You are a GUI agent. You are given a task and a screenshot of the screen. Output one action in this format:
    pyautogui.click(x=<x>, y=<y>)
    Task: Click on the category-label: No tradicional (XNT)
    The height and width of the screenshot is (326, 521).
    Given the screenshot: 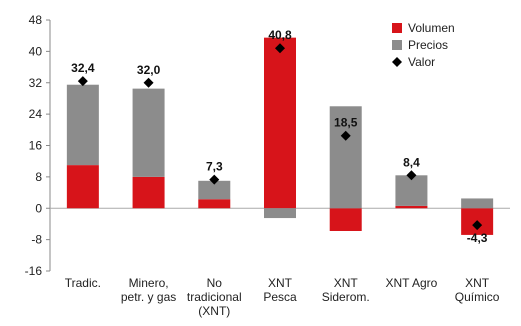 What is the action you would take?
    pyautogui.click(x=214, y=297)
    